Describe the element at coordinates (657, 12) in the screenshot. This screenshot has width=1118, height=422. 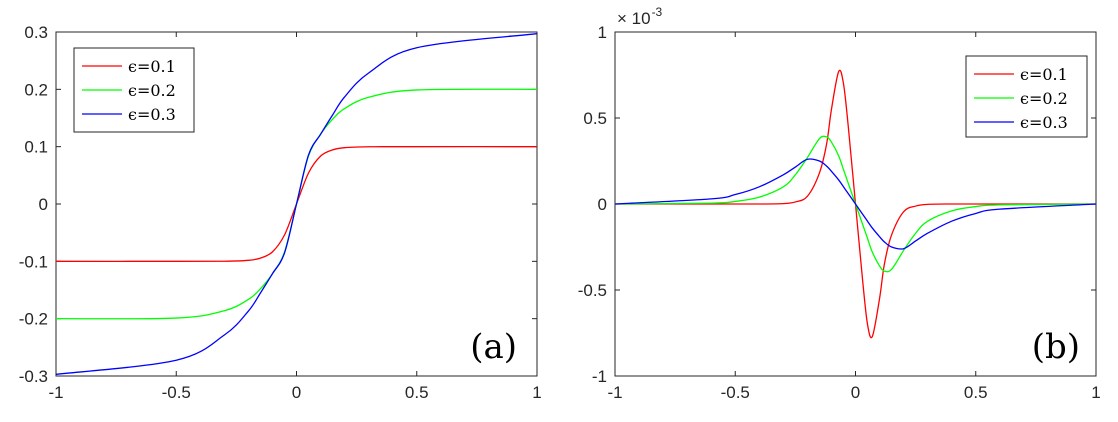
I see `y-axis-multiplier-exponent: -3` at that location.